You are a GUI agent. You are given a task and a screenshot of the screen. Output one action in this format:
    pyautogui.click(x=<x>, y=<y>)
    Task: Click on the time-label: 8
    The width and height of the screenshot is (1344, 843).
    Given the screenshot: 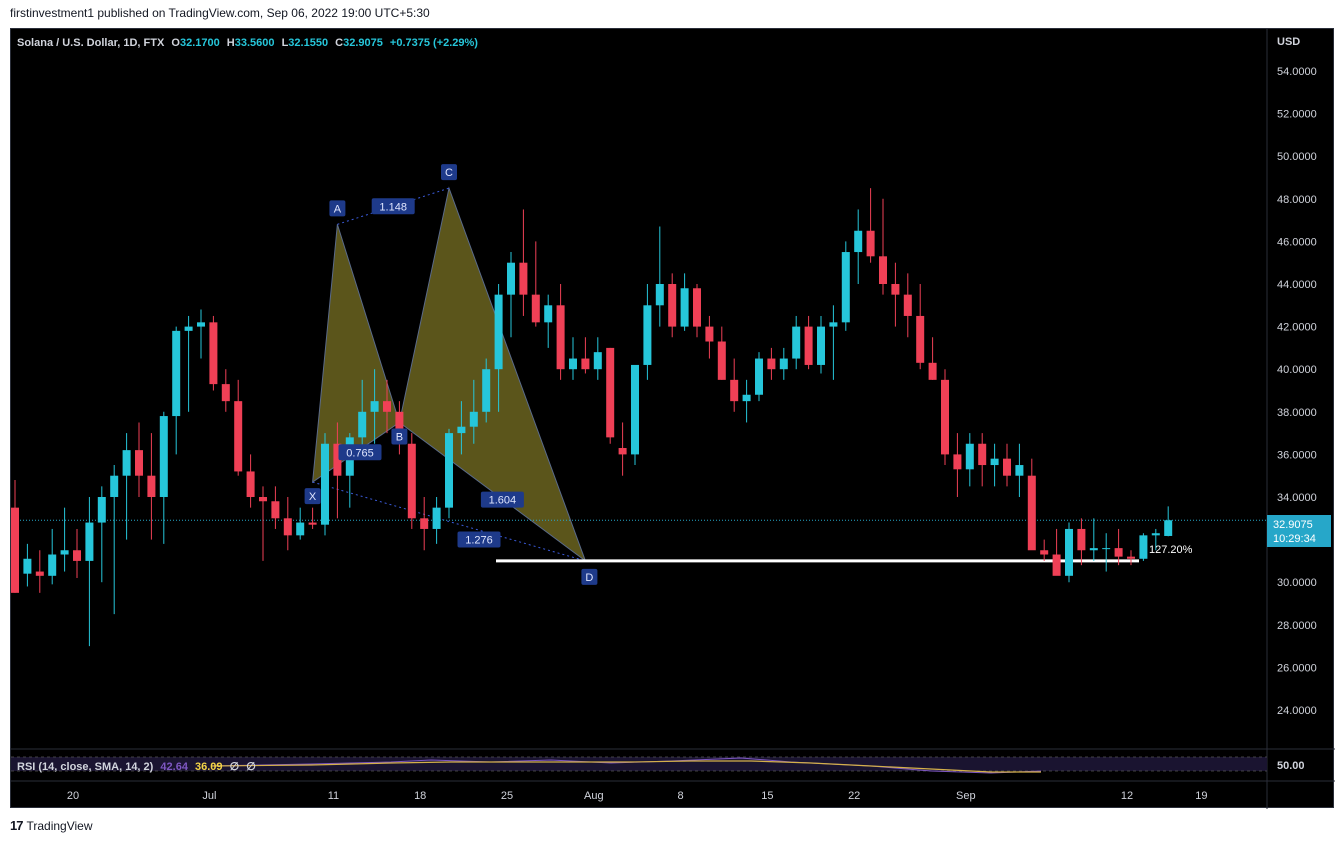 What is the action you would take?
    pyautogui.click(x=681, y=796)
    